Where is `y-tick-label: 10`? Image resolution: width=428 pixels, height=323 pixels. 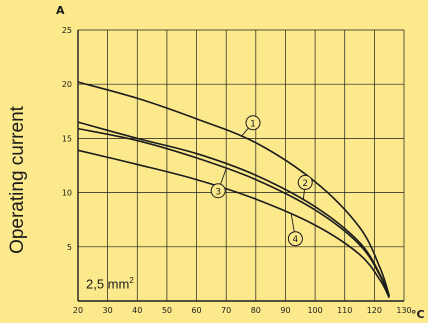 y-tick-label: 10 is located at coordinates (67, 193).